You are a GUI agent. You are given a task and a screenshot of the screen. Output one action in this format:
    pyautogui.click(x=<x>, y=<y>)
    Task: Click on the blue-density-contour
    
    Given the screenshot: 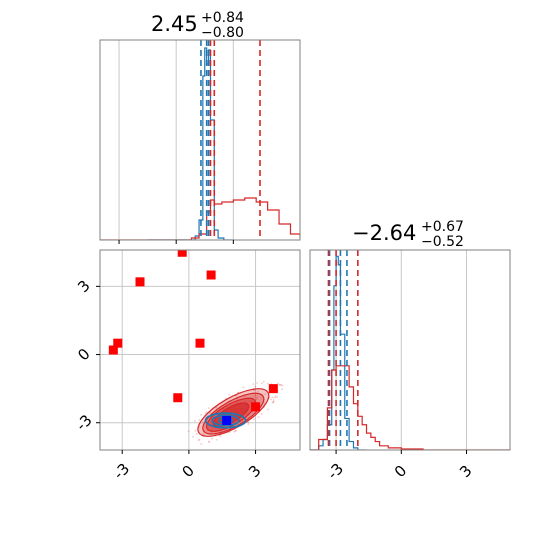 What is the action you would take?
    pyautogui.click(x=225, y=420)
    